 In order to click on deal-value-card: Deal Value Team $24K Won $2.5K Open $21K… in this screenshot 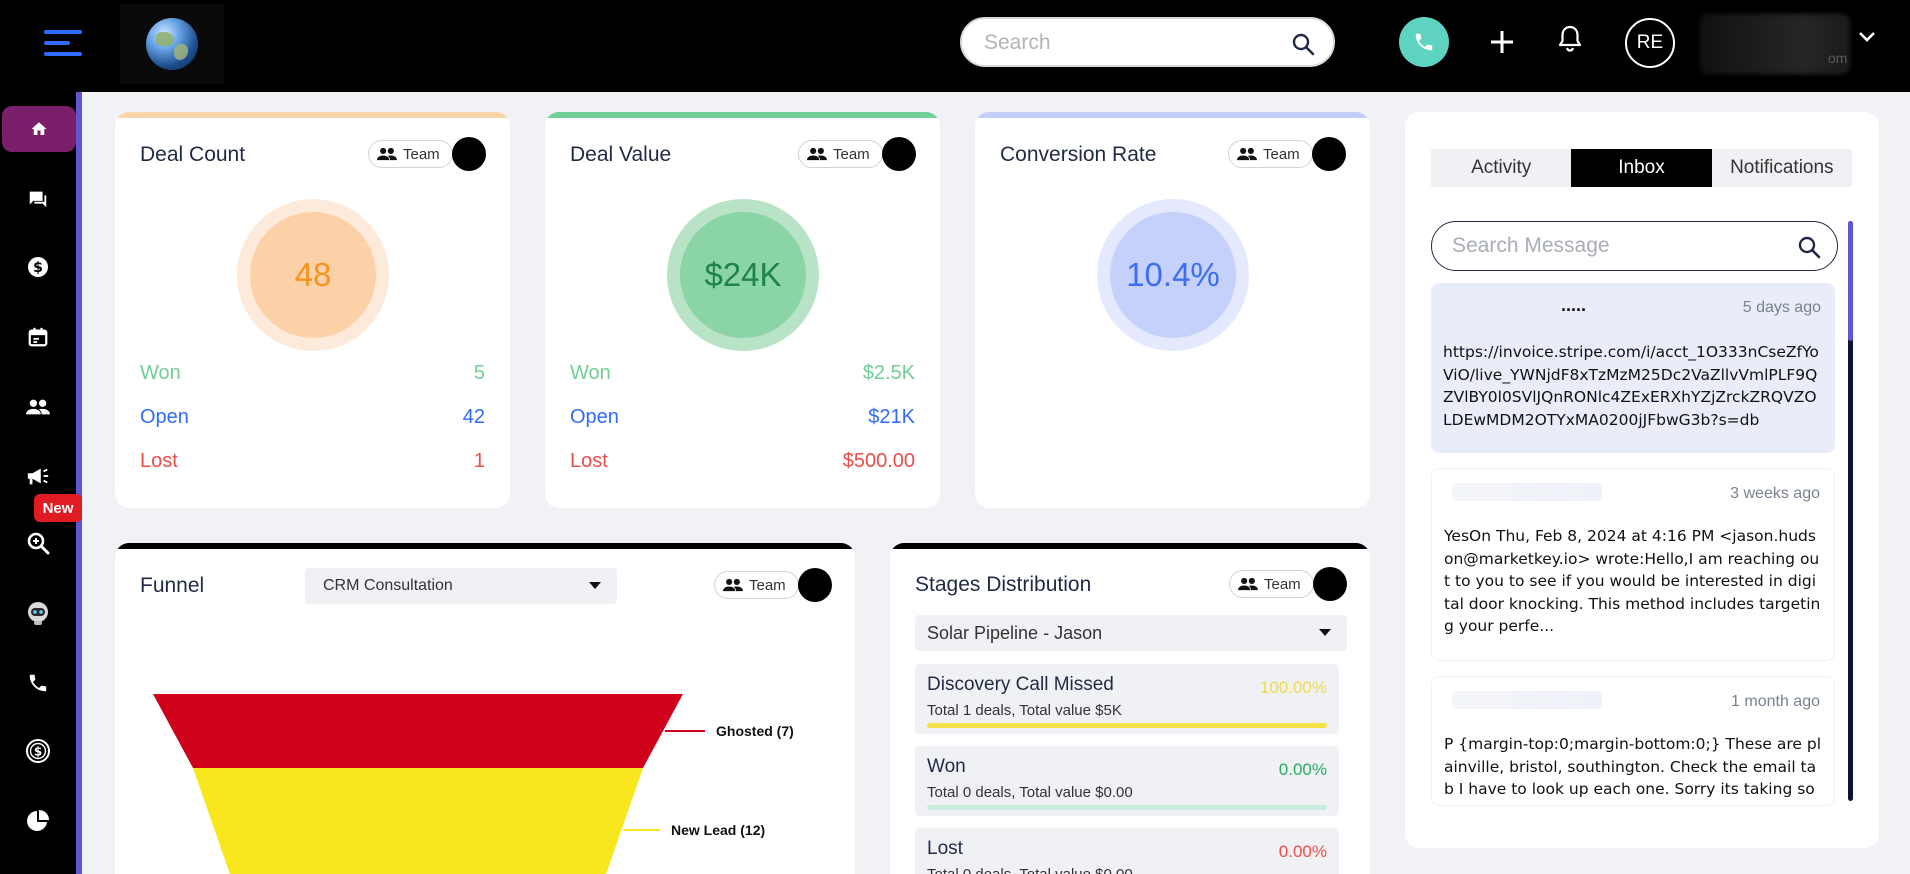, I will do `click(742, 310)`.